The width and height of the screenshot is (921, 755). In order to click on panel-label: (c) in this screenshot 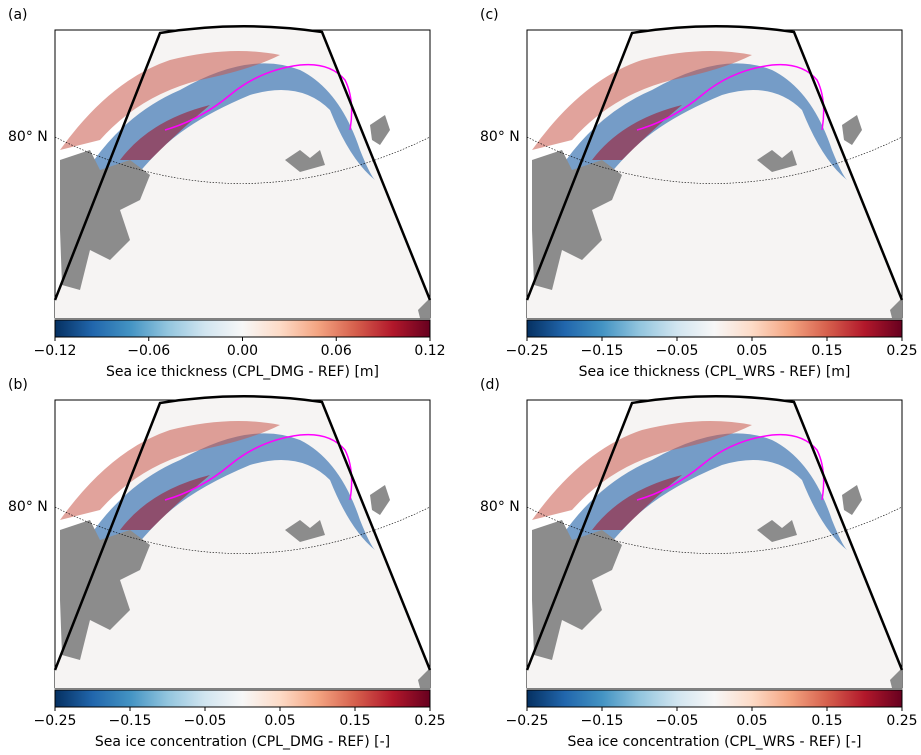, I will do `click(489, 15)`.